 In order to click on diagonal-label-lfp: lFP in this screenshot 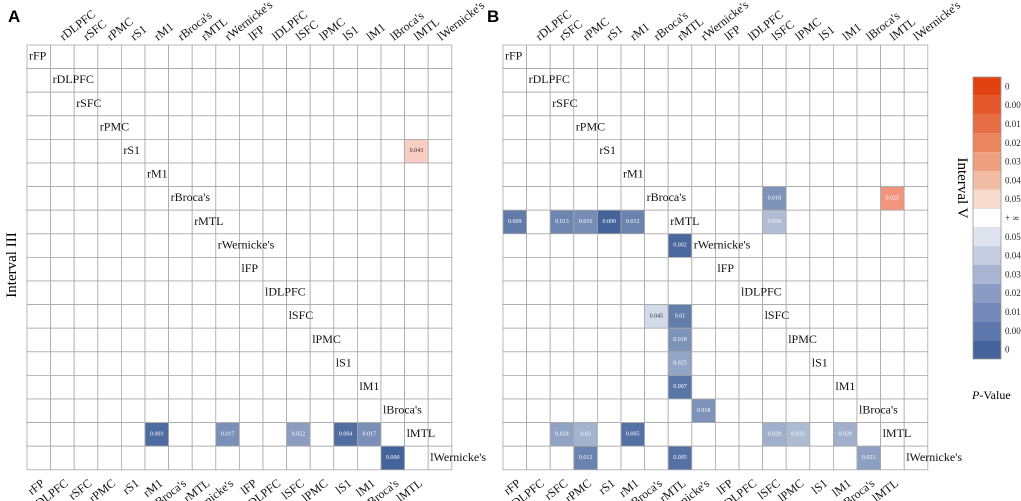, I will do `click(249, 268)`.